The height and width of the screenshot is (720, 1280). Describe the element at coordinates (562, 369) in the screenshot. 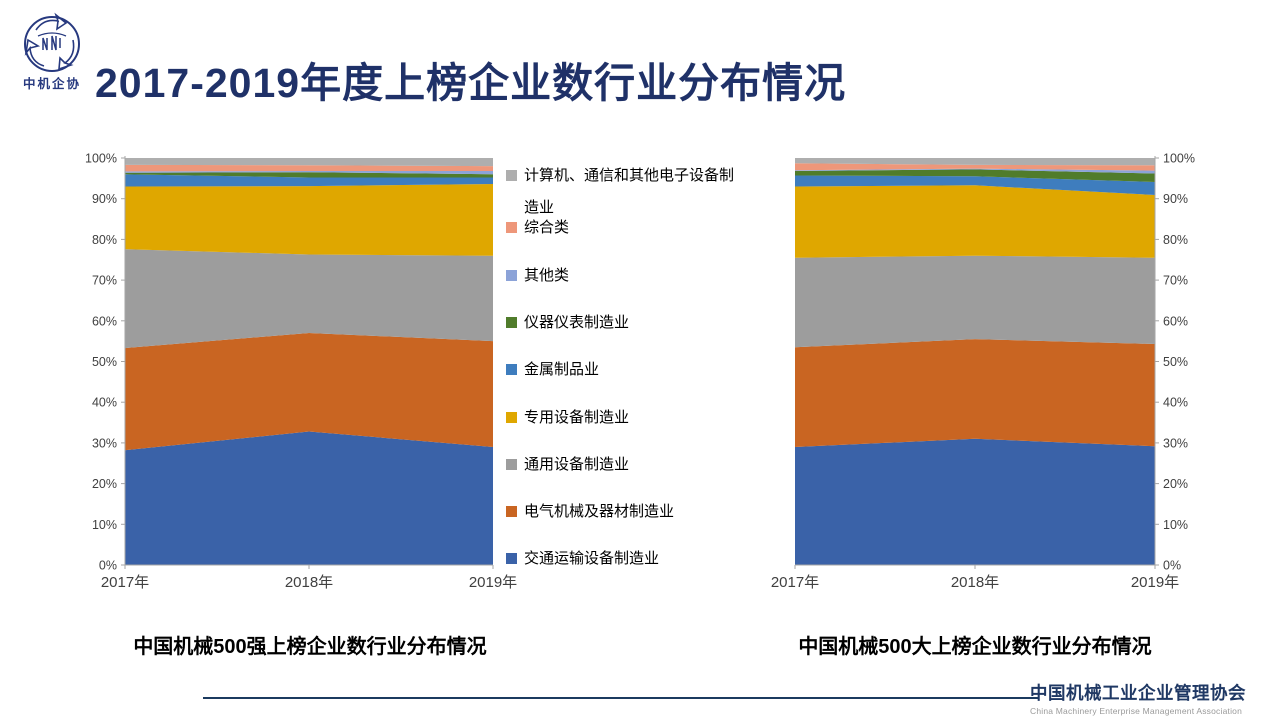

I see `legend-label: 金属制品业` at that location.